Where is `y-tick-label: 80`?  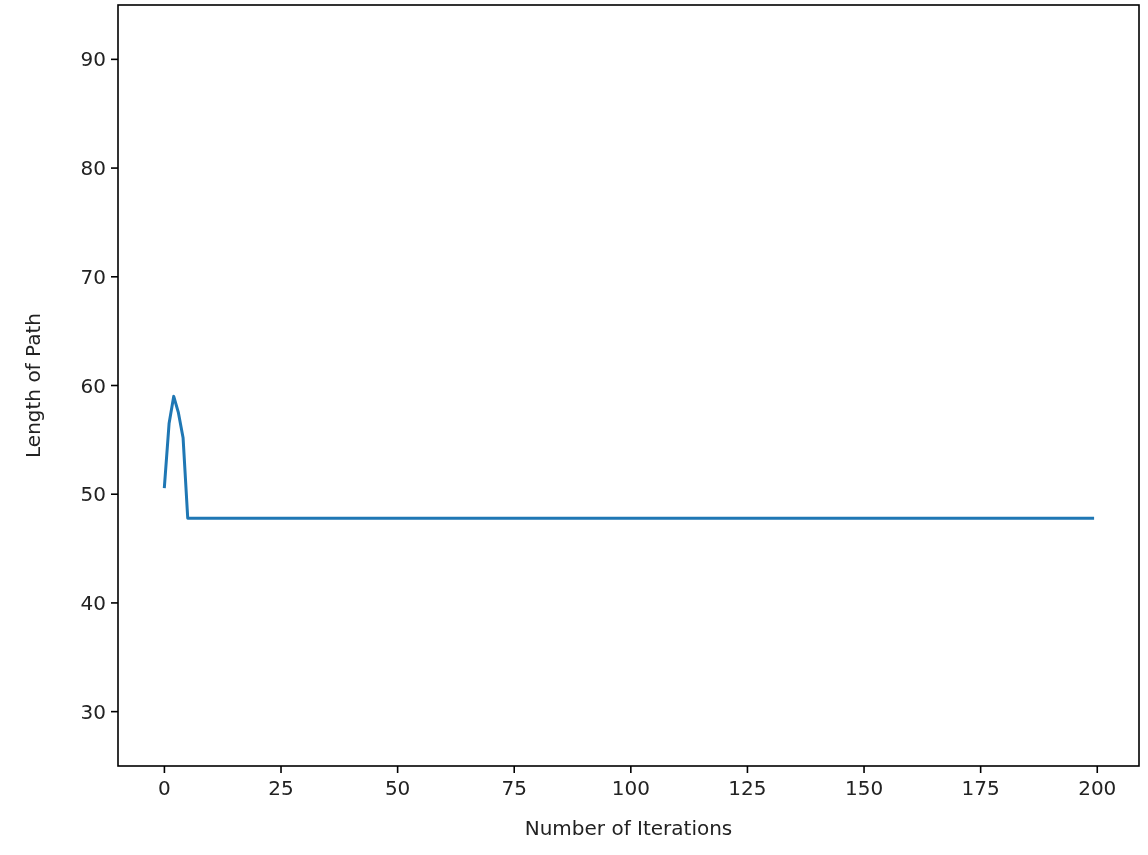
y-tick-label: 80 is located at coordinates (93, 168).